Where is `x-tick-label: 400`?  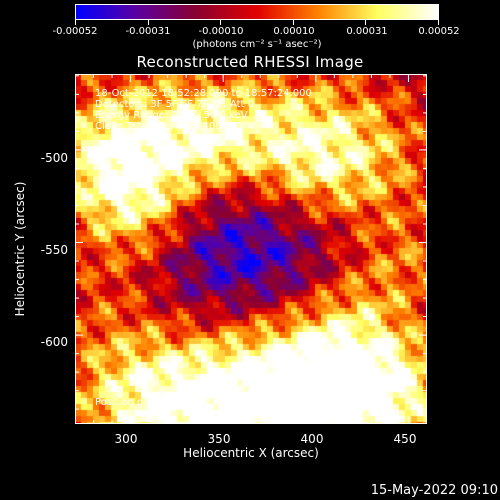
x-tick-label: 400 is located at coordinates (312, 439).